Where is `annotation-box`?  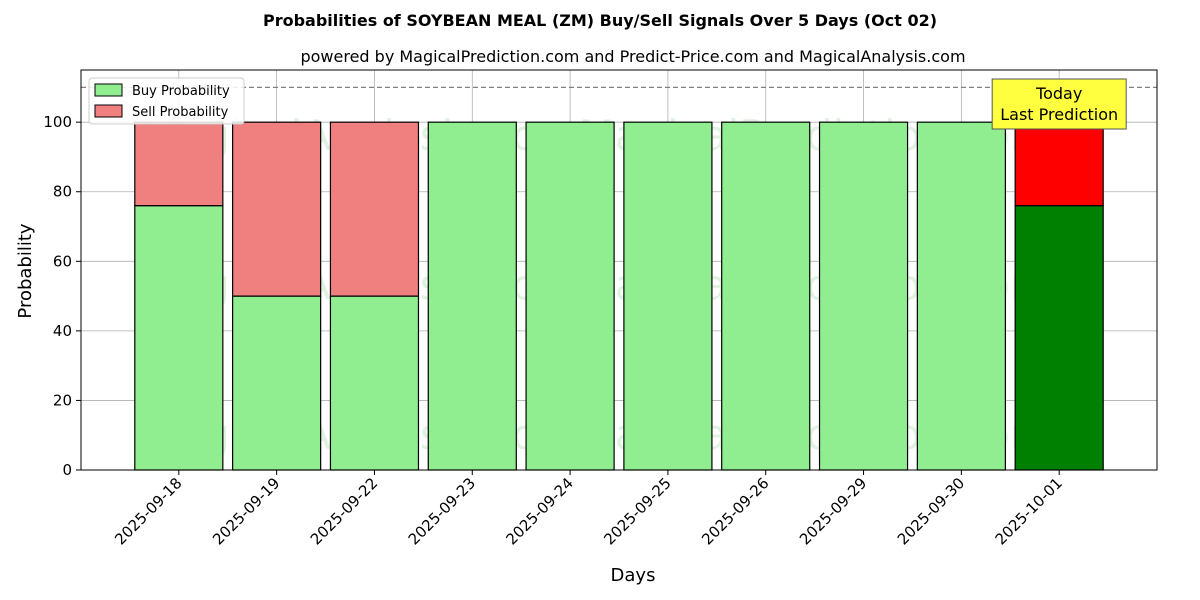 annotation-box is located at coordinates (1059, 104).